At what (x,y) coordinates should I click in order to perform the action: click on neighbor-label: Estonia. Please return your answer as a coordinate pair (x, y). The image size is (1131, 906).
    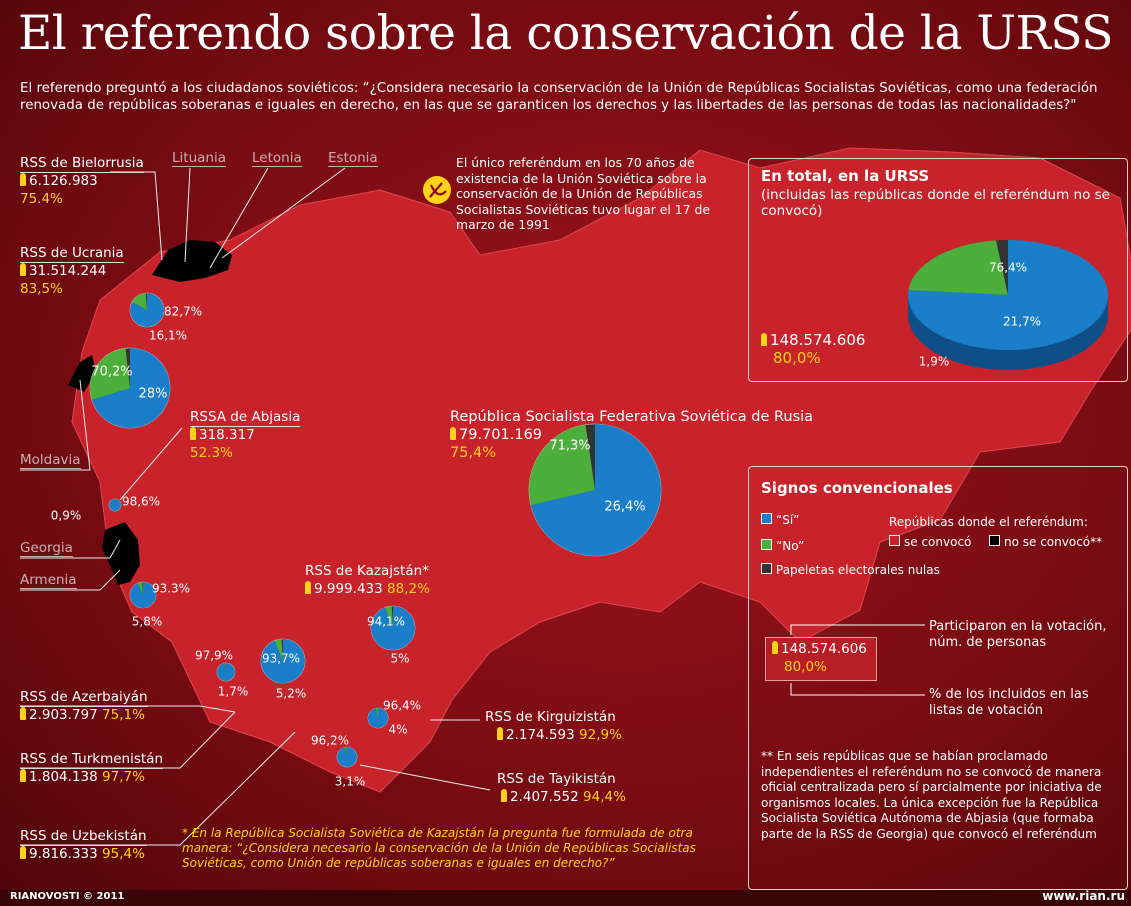
    Looking at the image, I should click on (353, 158).